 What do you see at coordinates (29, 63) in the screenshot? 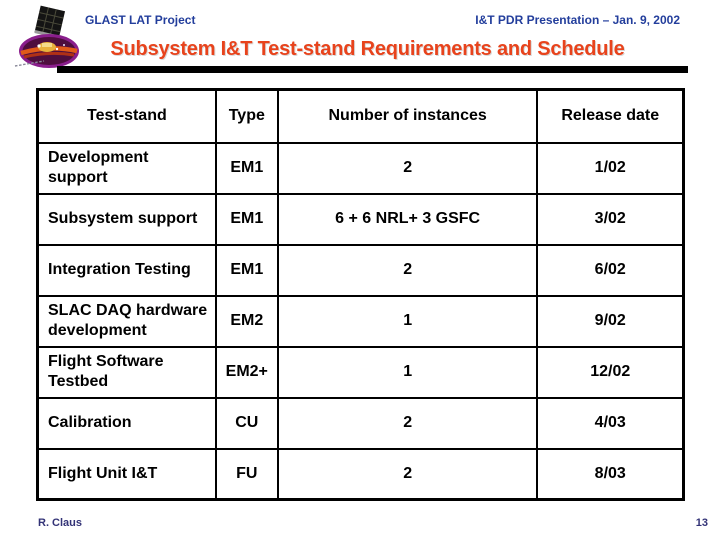
I see `logo-caption-squiggle` at bounding box center [29, 63].